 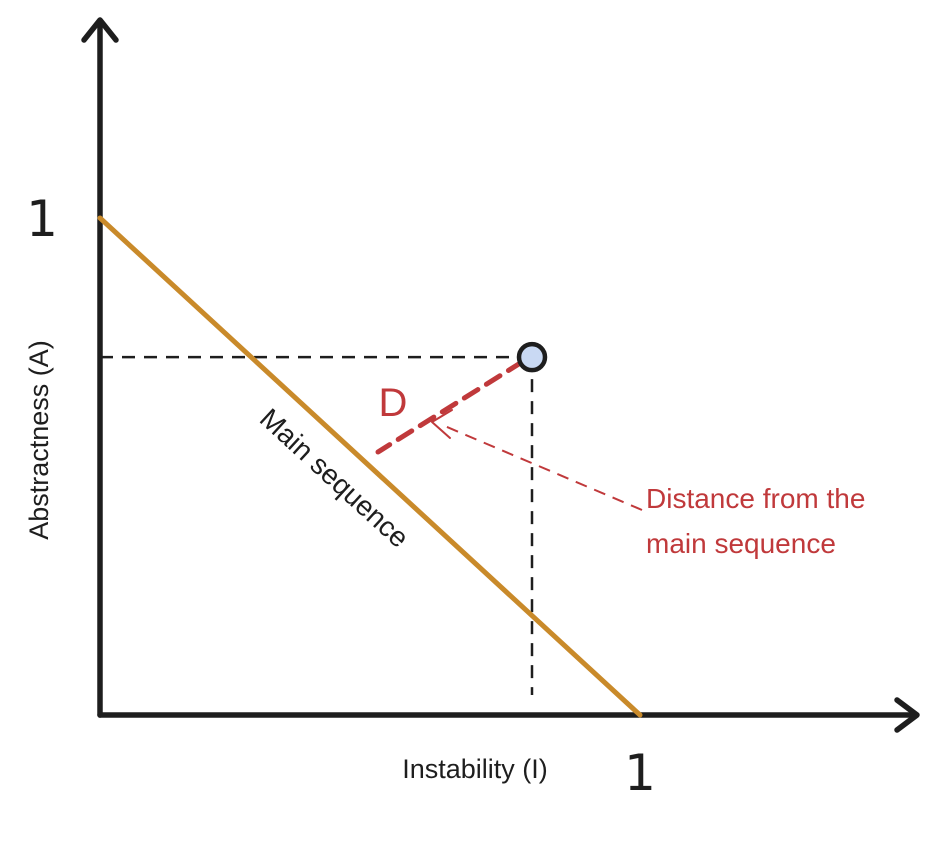 I want to click on component-point, so click(x=532, y=357).